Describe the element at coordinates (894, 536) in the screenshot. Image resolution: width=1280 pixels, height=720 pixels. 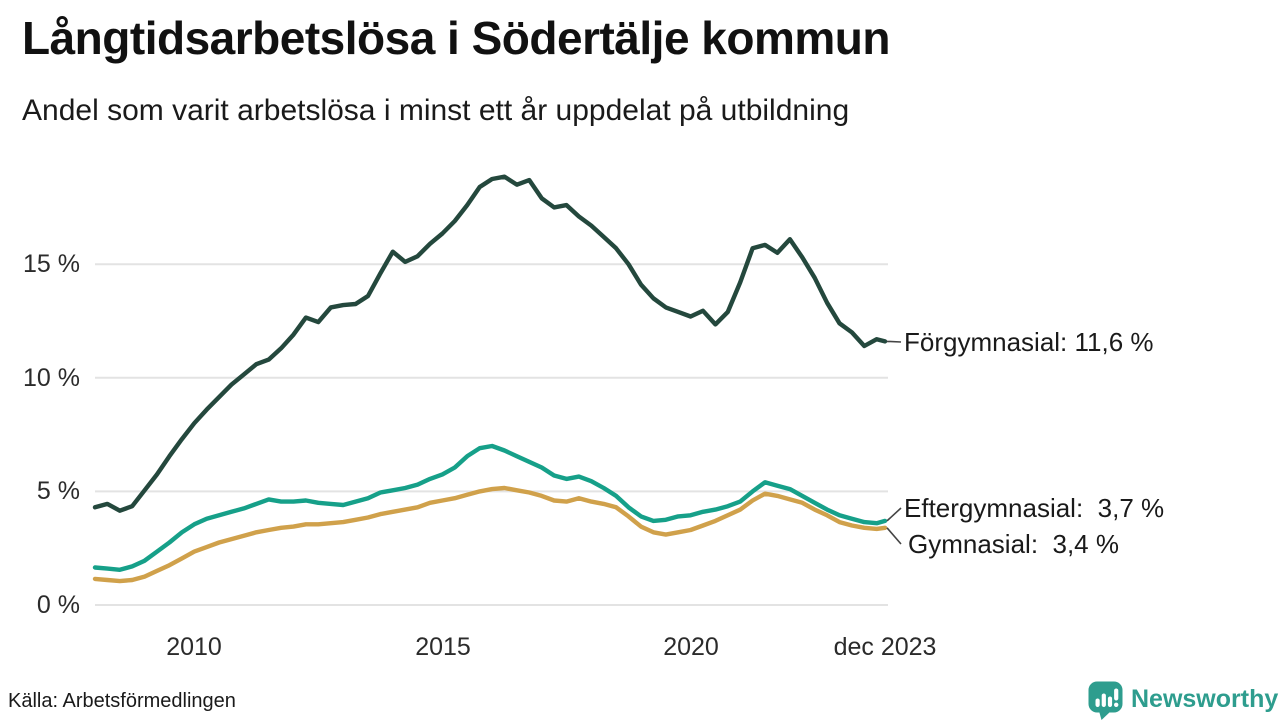
I see `label-connector-gymnasial` at that location.